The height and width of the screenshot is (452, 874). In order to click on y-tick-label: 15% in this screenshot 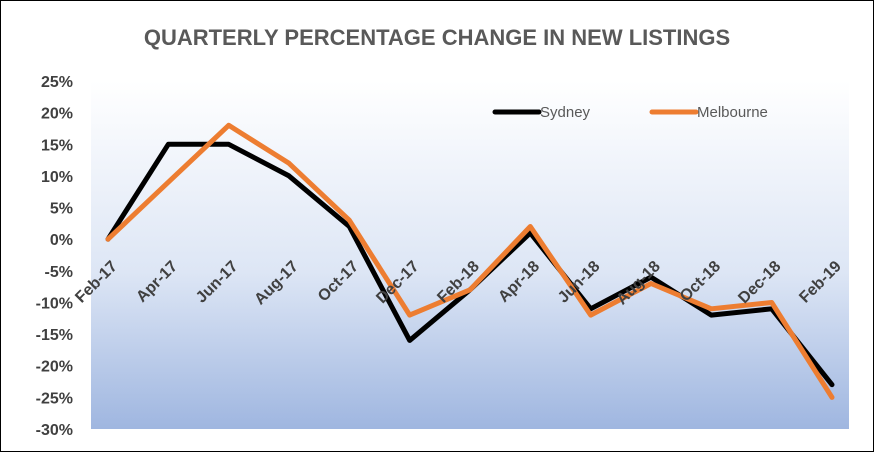, I will do `click(57, 145)`.